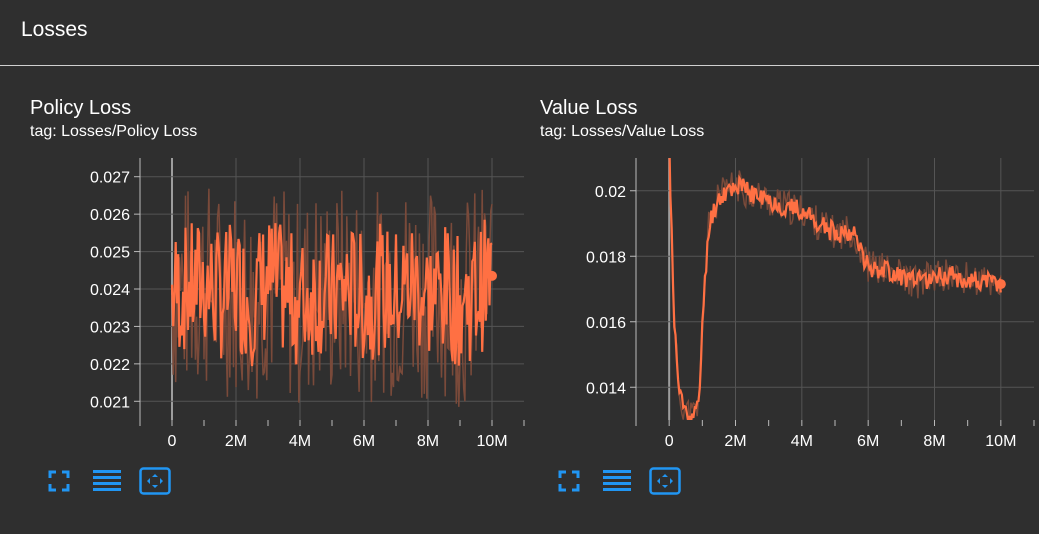 The height and width of the screenshot is (534, 1039). I want to click on y-tick-label: 0.016, so click(606, 323).